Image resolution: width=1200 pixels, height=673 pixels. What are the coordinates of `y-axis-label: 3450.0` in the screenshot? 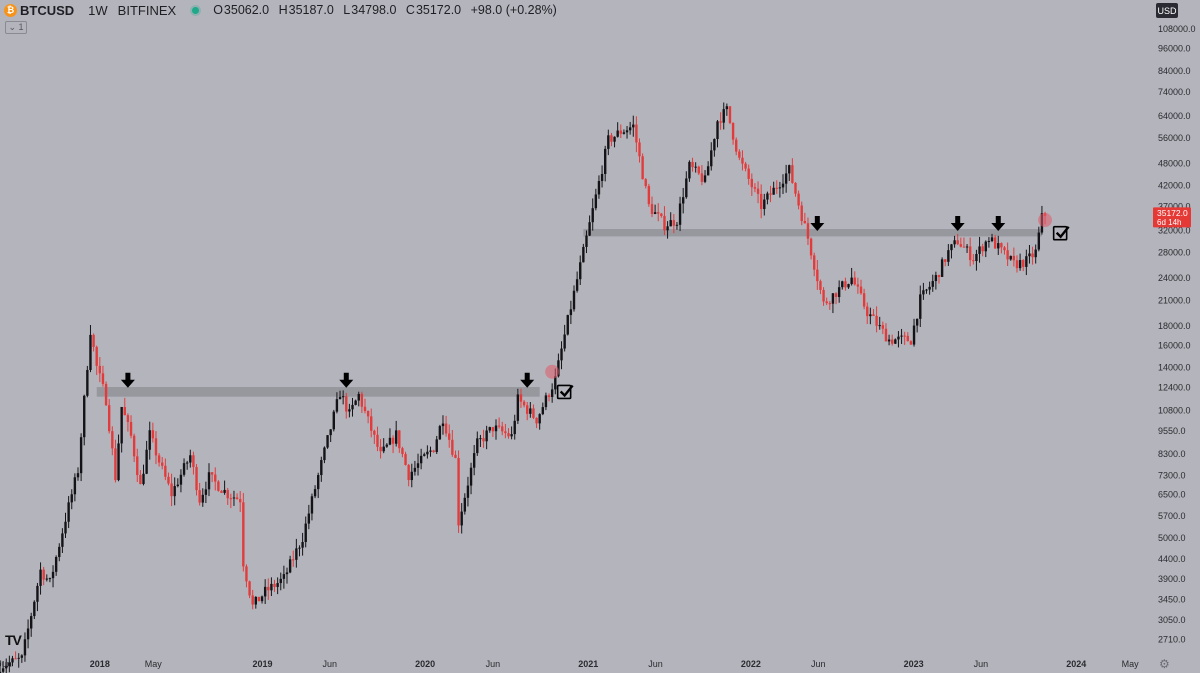 It's located at (1172, 599).